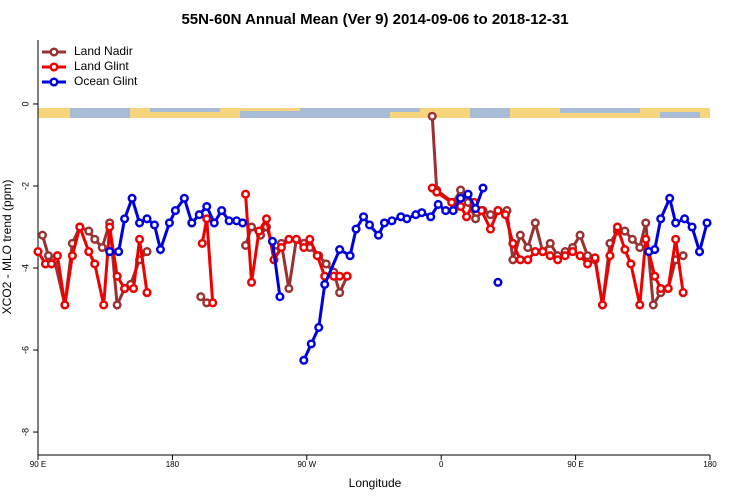 This screenshot has width=750, height=500. Describe the element at coordinates (25, 103) in the screenshot. I see `y-tick-label: 0` at that location.